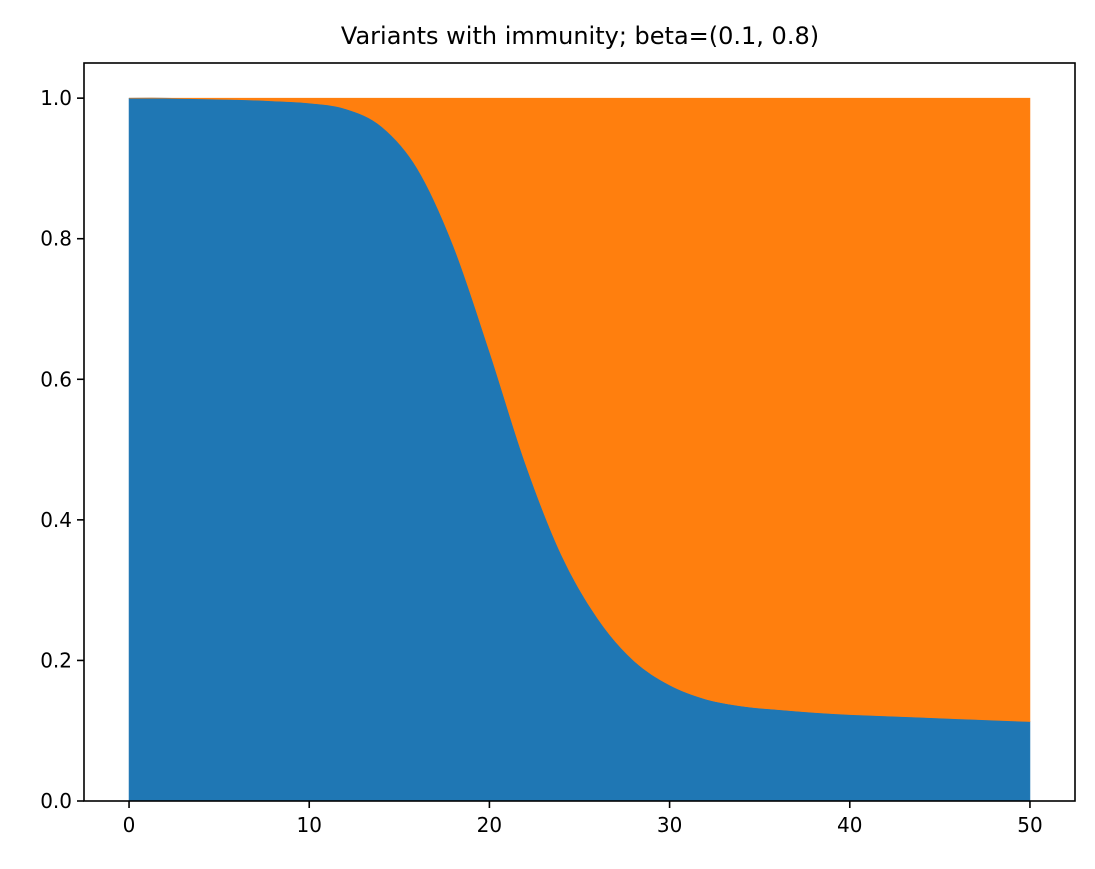  What do you see at coordinates (56, 801) in the screenshot?
I see `y-tick-label: 0.0` at bounding box center [56, 801].